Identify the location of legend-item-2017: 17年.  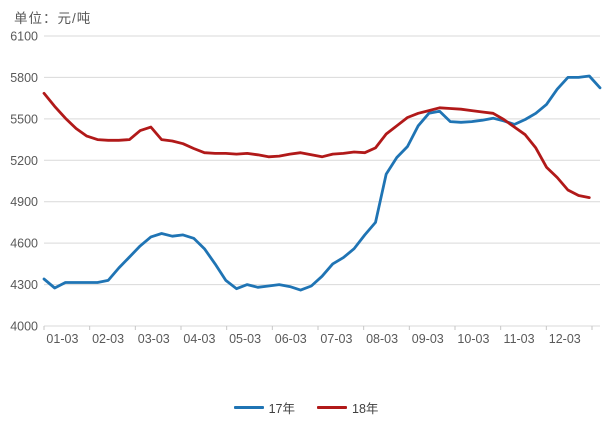
(264, 407).